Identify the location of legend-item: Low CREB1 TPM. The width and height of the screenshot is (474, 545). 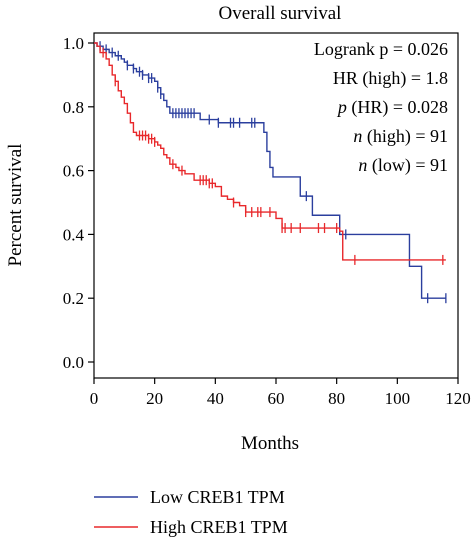
(189, 497).